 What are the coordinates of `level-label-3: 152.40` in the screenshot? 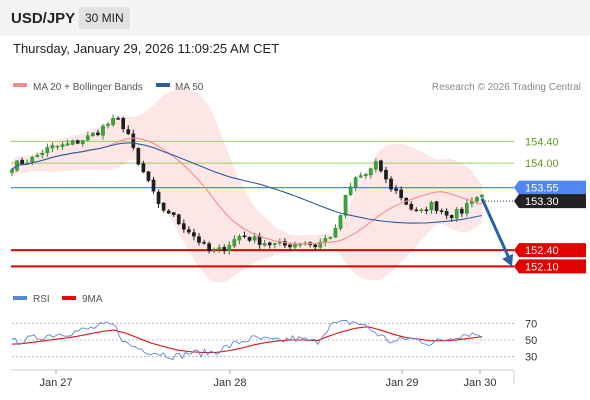 It's located at (542, 251).